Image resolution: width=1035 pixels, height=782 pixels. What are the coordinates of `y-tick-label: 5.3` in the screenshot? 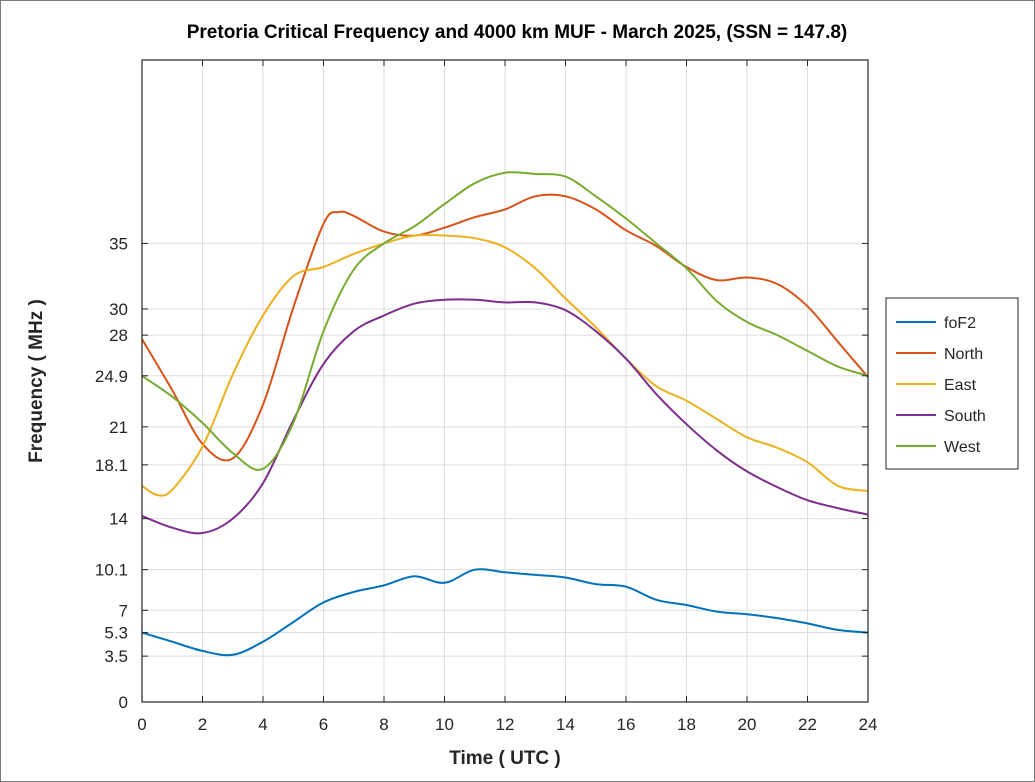 It's located at (116, 633).